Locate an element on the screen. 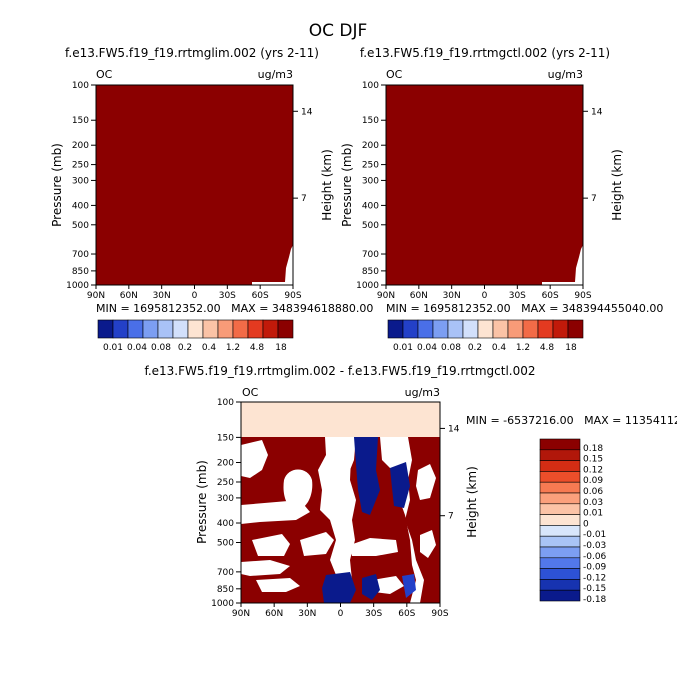 This screenshot has height=686, width=677. diff-neutral-patches is located at coordinates (338, 515).